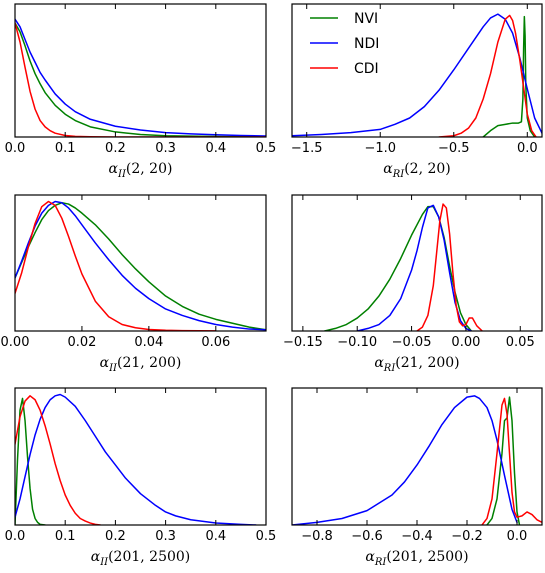  I want to click on chart-panel-2: −1.5 −1.0 −0.5 0.0 αRI(2, 20) NVI NDI CDI, so click(417, 91).